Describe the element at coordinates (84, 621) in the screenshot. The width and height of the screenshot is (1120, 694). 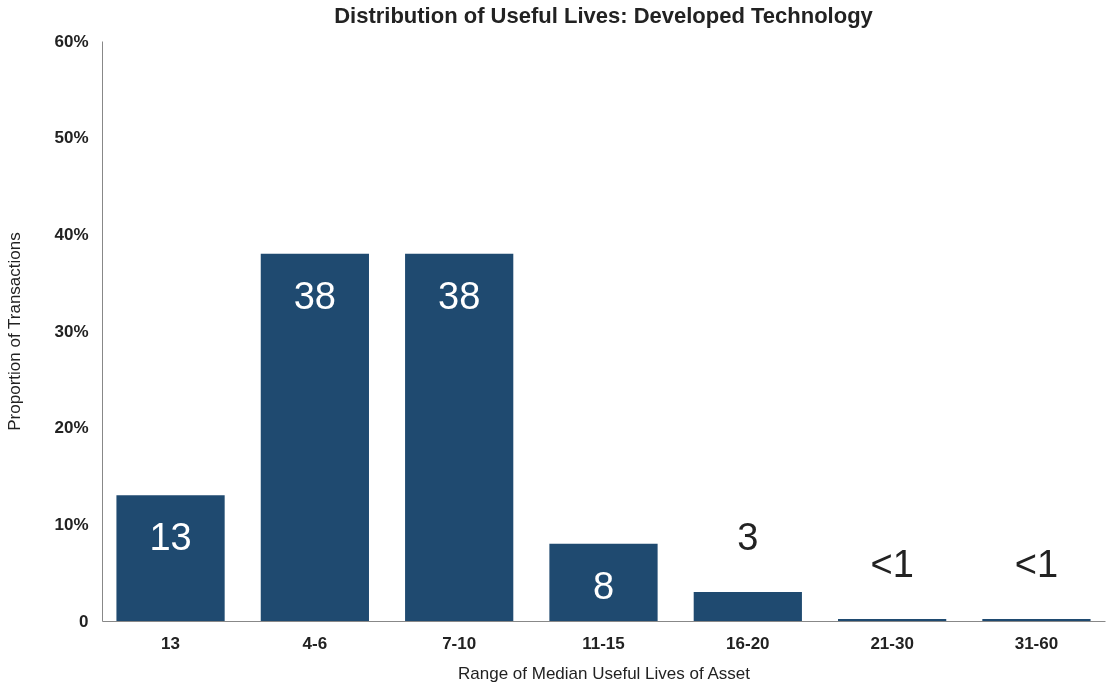
I see `y-tick-label: 0` at that location.